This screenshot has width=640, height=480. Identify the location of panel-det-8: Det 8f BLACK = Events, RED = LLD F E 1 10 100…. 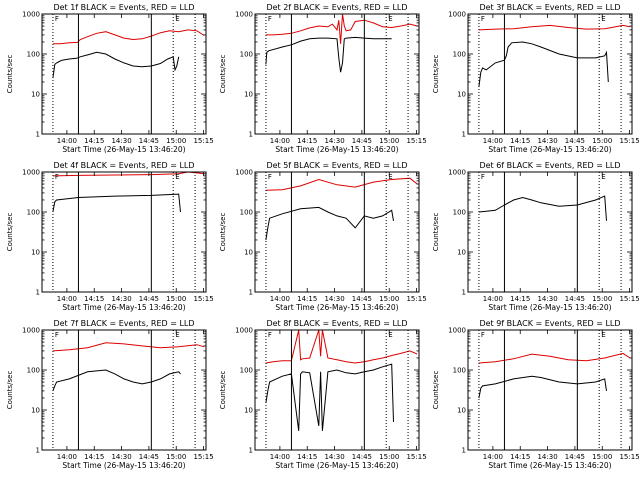
(323, 394).